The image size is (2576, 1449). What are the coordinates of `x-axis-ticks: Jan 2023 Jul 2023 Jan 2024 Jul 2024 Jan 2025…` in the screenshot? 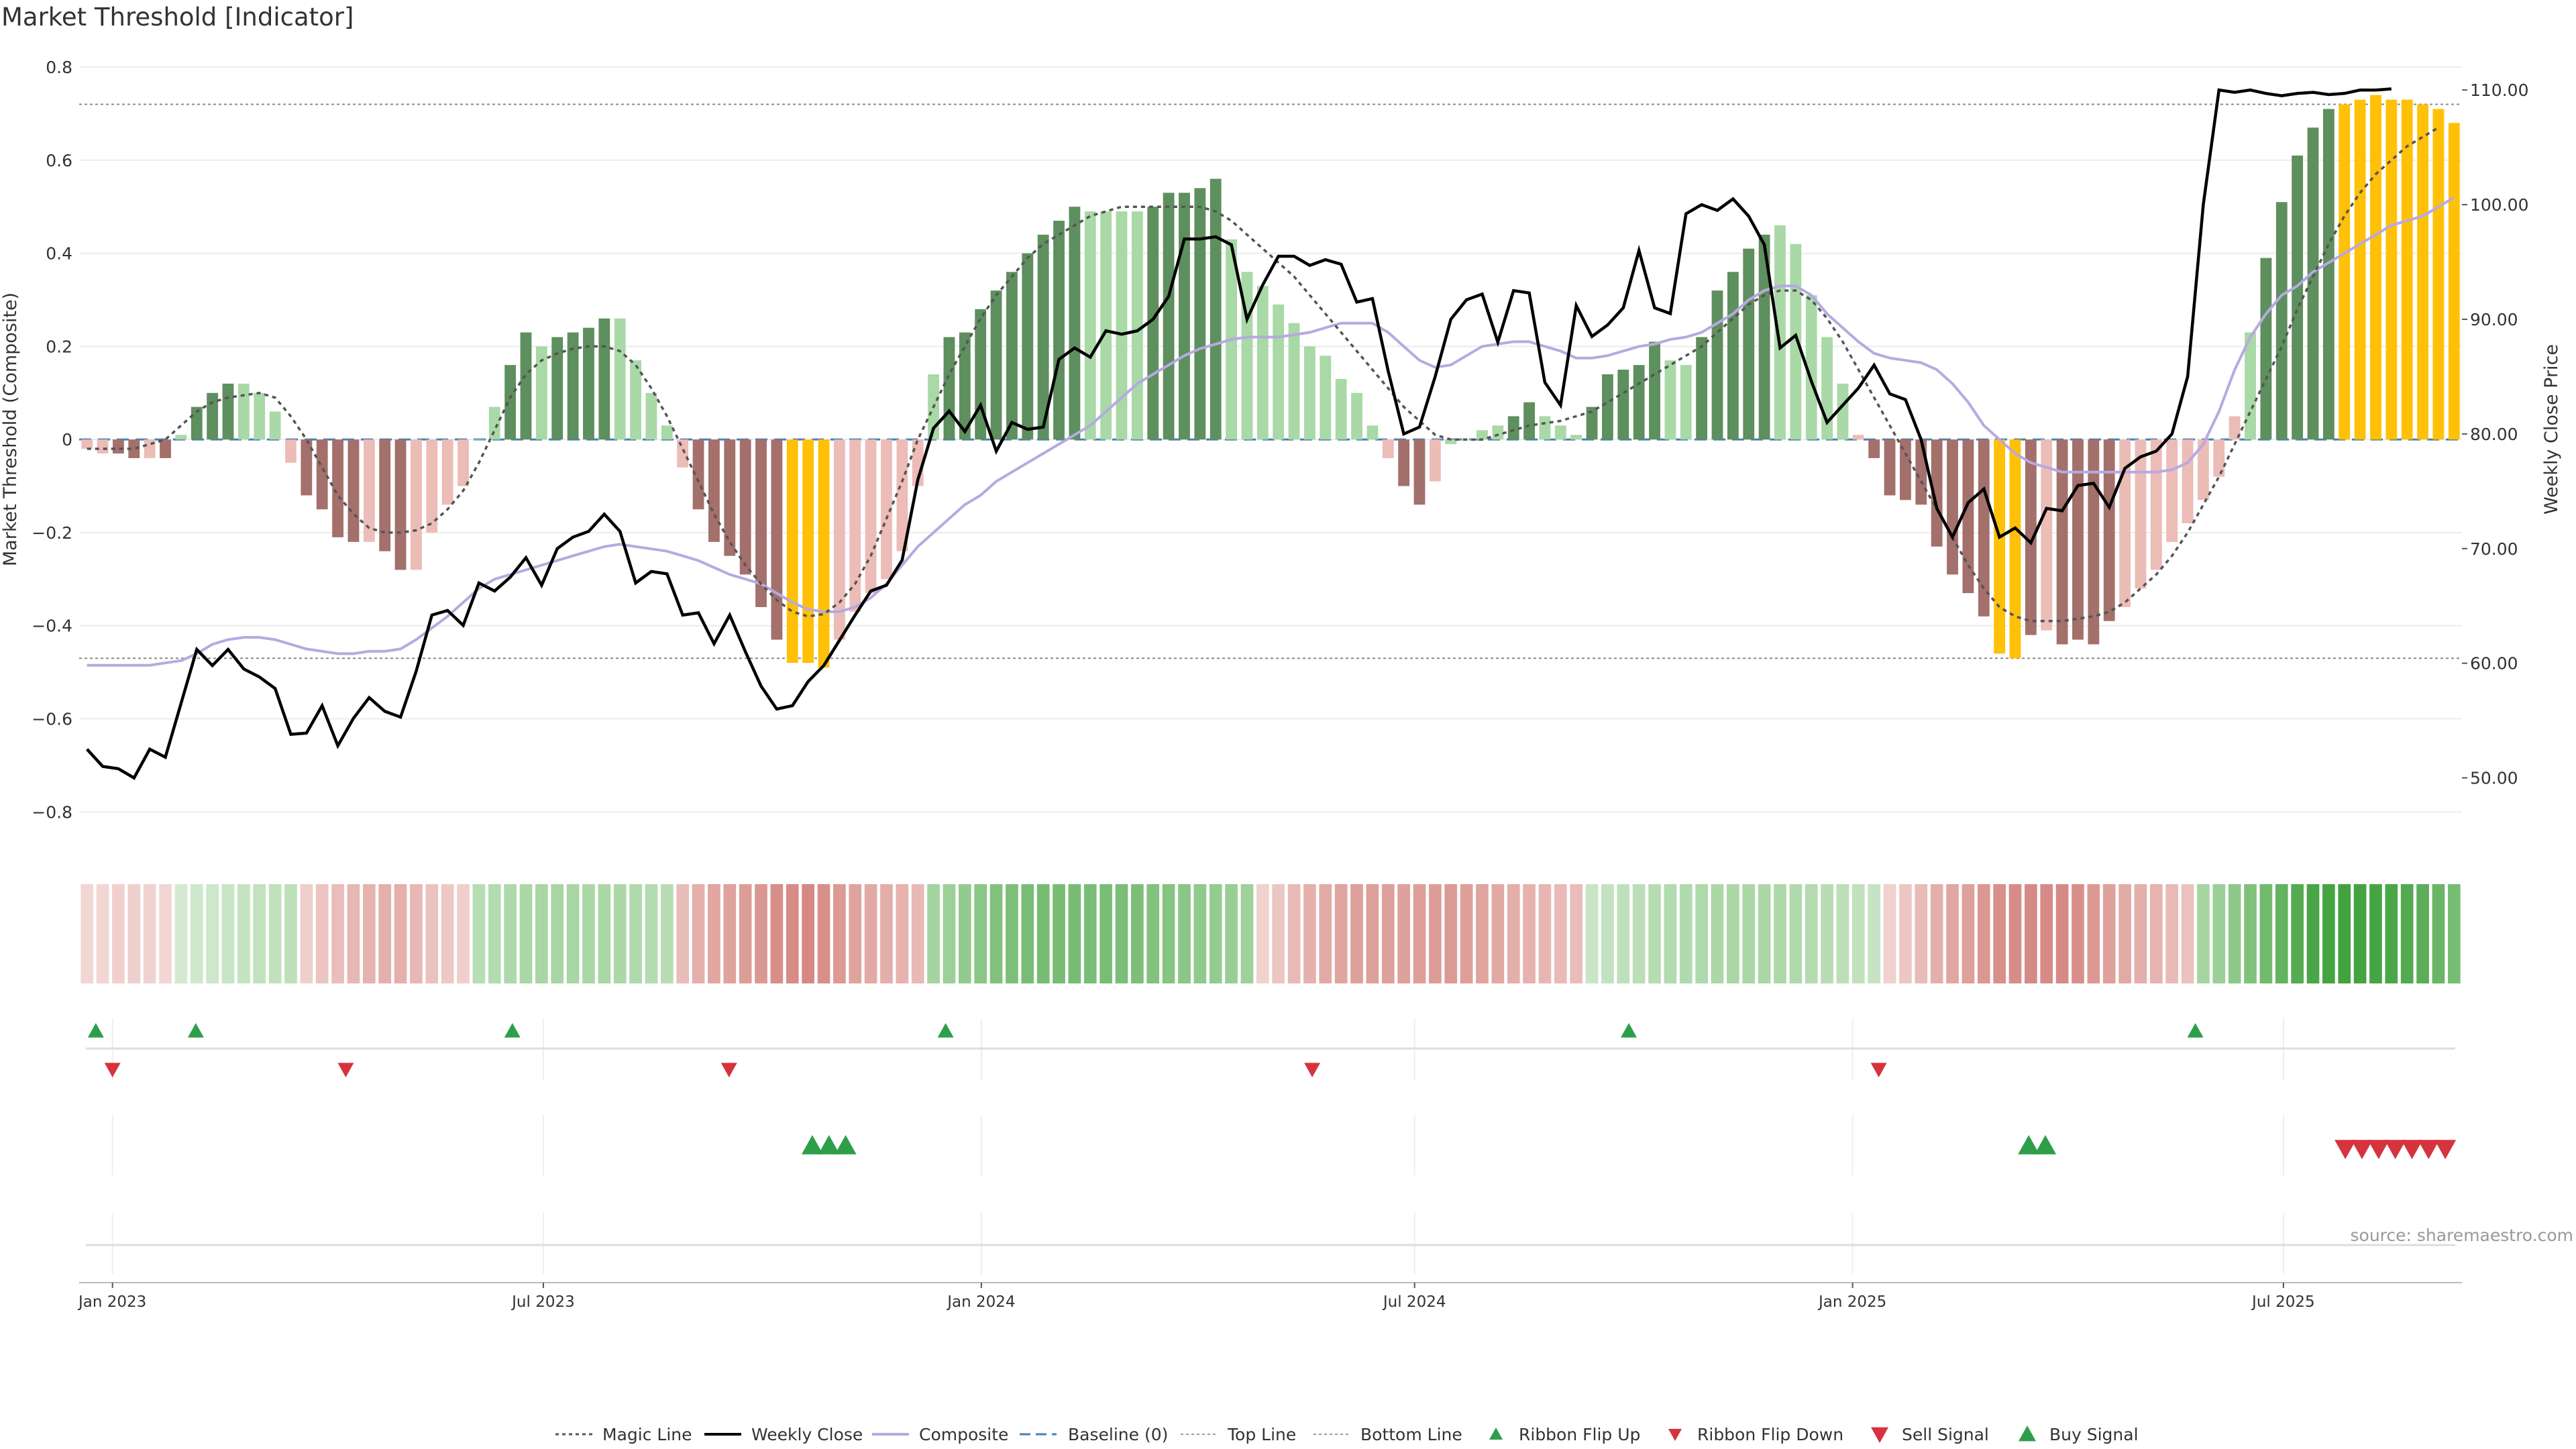 It's located at (1269, 1296).